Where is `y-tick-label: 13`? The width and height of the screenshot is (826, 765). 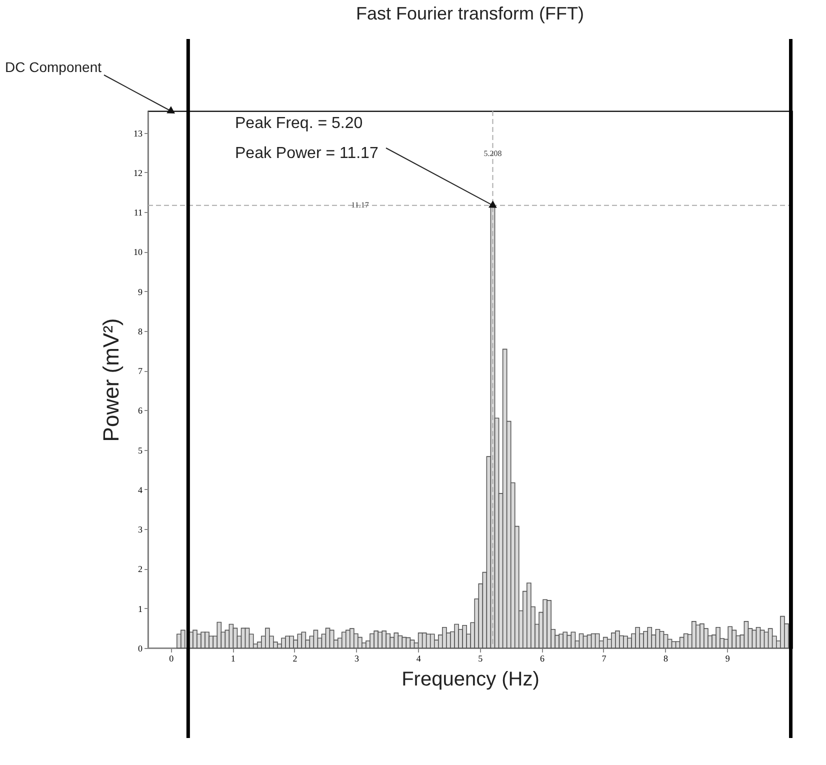 y-tick-label: 13 is located at coordinates (138, 133).